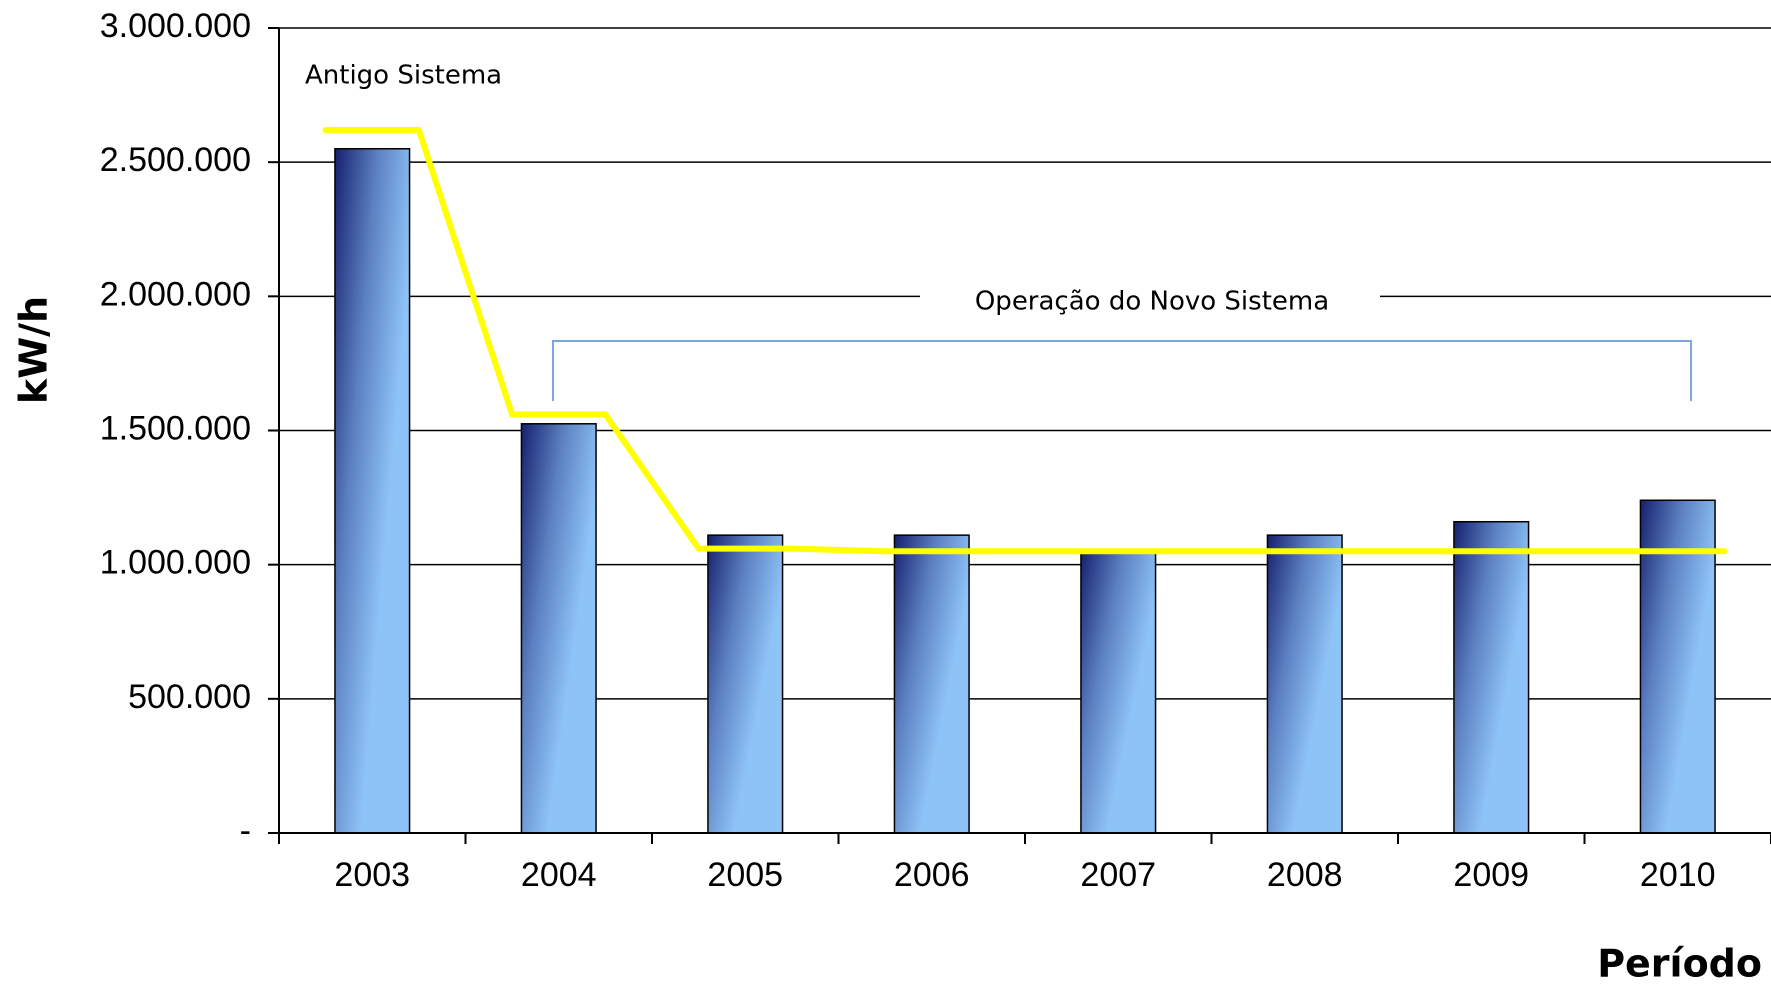 Image resolution: width=1771 pixels, height=985 pixels. I want to click on label-background, so click(1150, 303).